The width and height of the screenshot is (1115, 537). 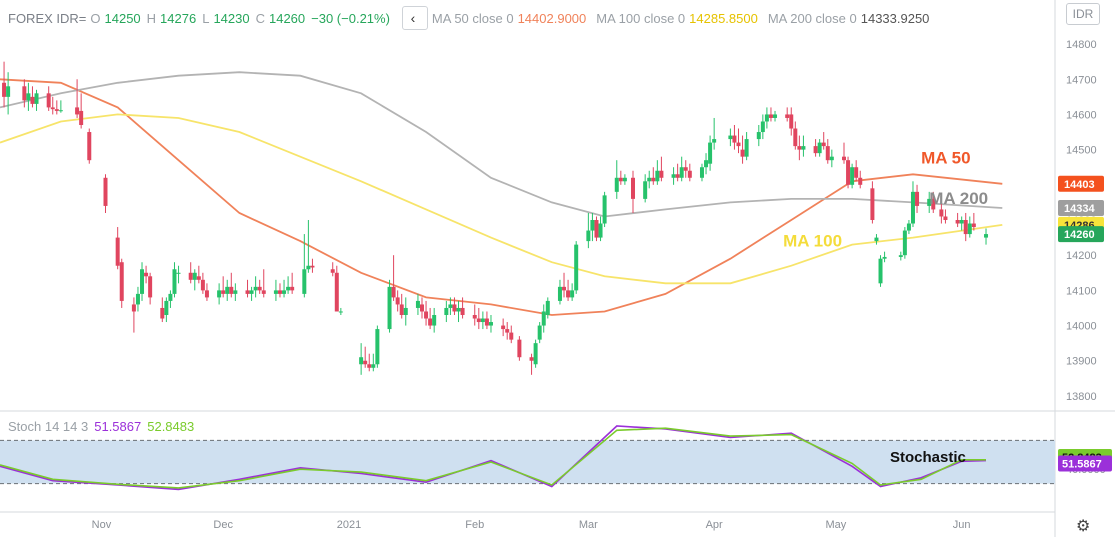 What do you see at coordinates (349, 525) in the screenshot?
I see `time-tick-label: 2021` at bounding box center [349, 525].